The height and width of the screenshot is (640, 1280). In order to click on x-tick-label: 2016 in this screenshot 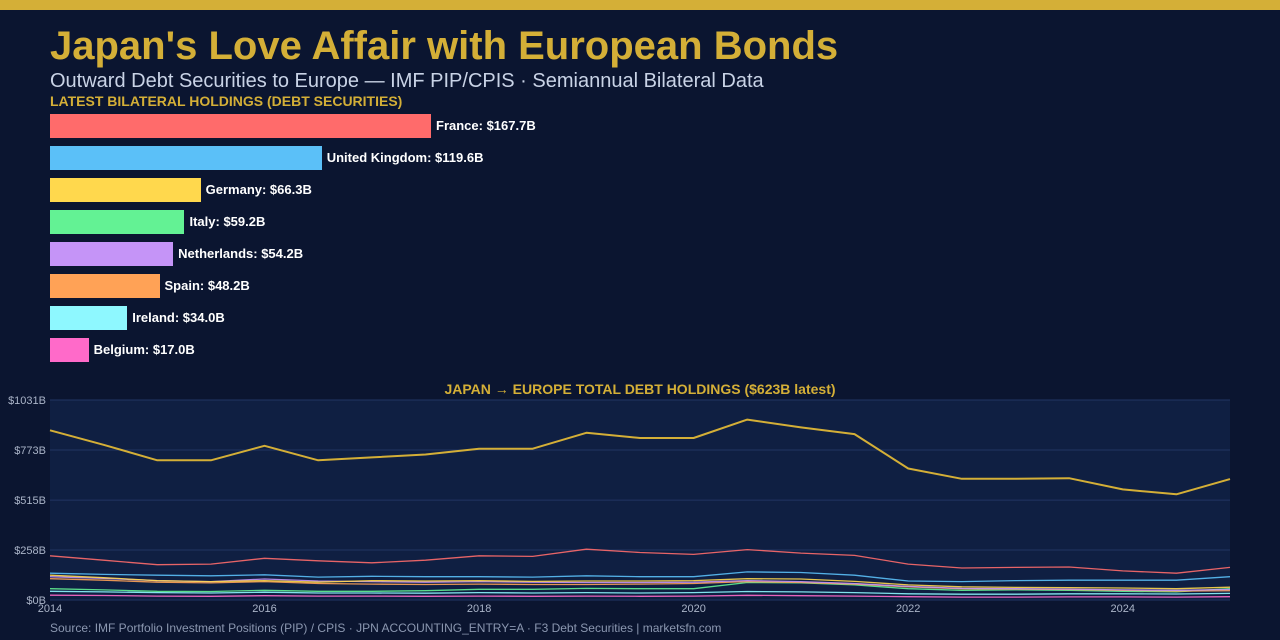, I will do `click(264, 609)`.